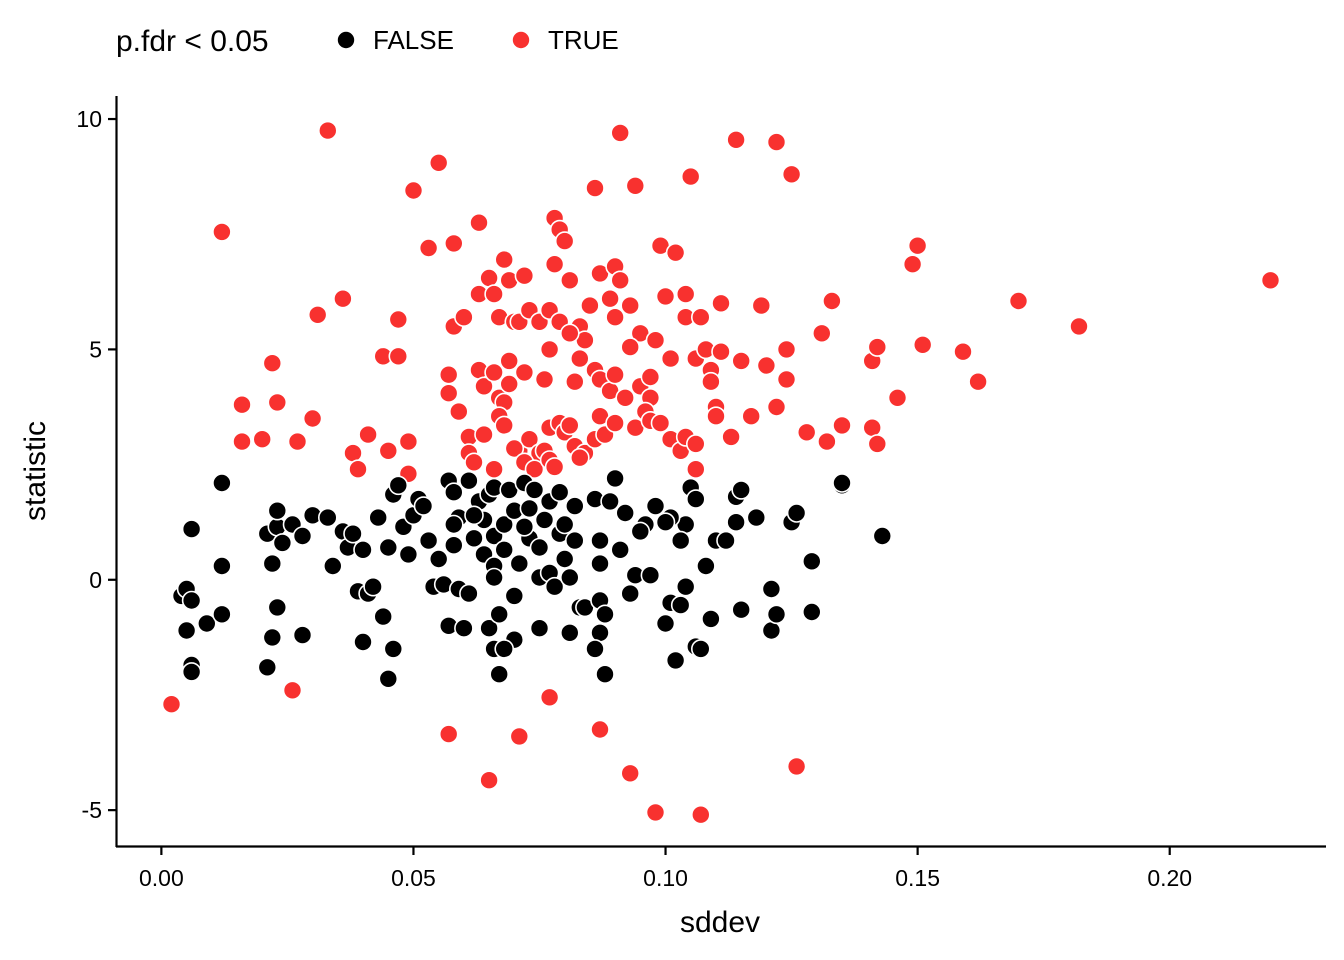 The image size is (1344, 960). I want to click on x-tick-label: 0.20, so click(1169, 878).